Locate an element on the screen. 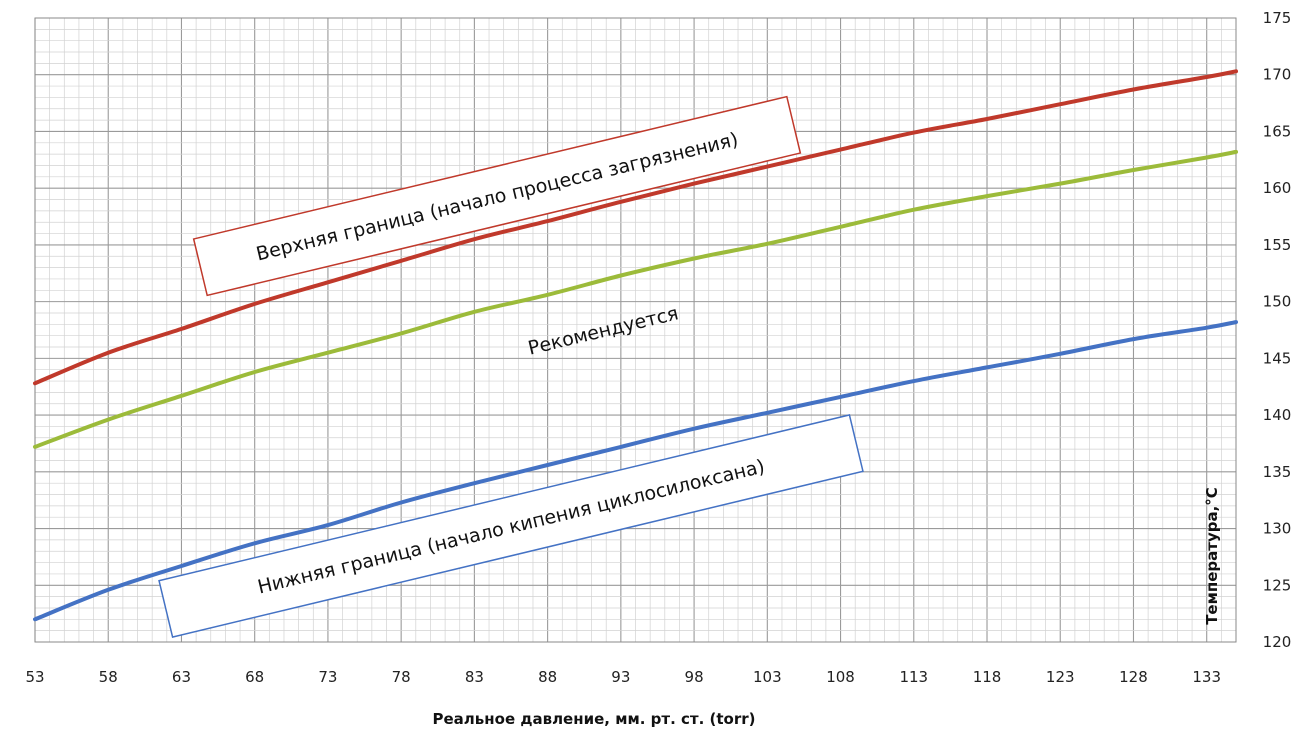  x-tick-label: 108 is located at coordinates (840, 677).